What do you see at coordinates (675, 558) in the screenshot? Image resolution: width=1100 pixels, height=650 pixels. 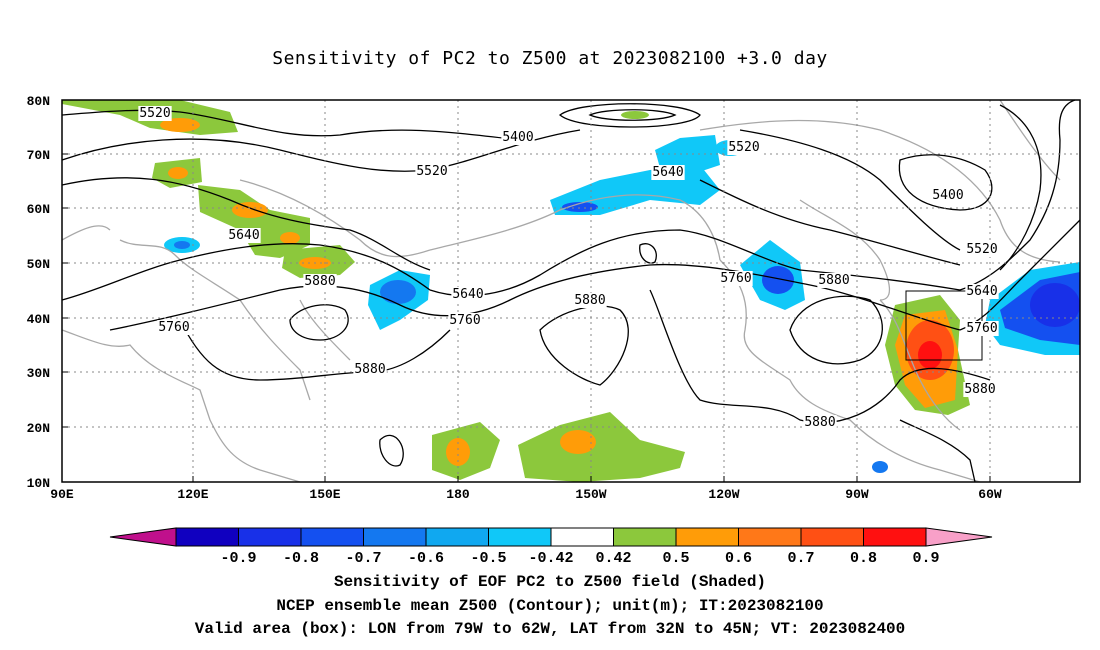 I see `colorbar-label: 0.5` at bounding box center [675, 558].